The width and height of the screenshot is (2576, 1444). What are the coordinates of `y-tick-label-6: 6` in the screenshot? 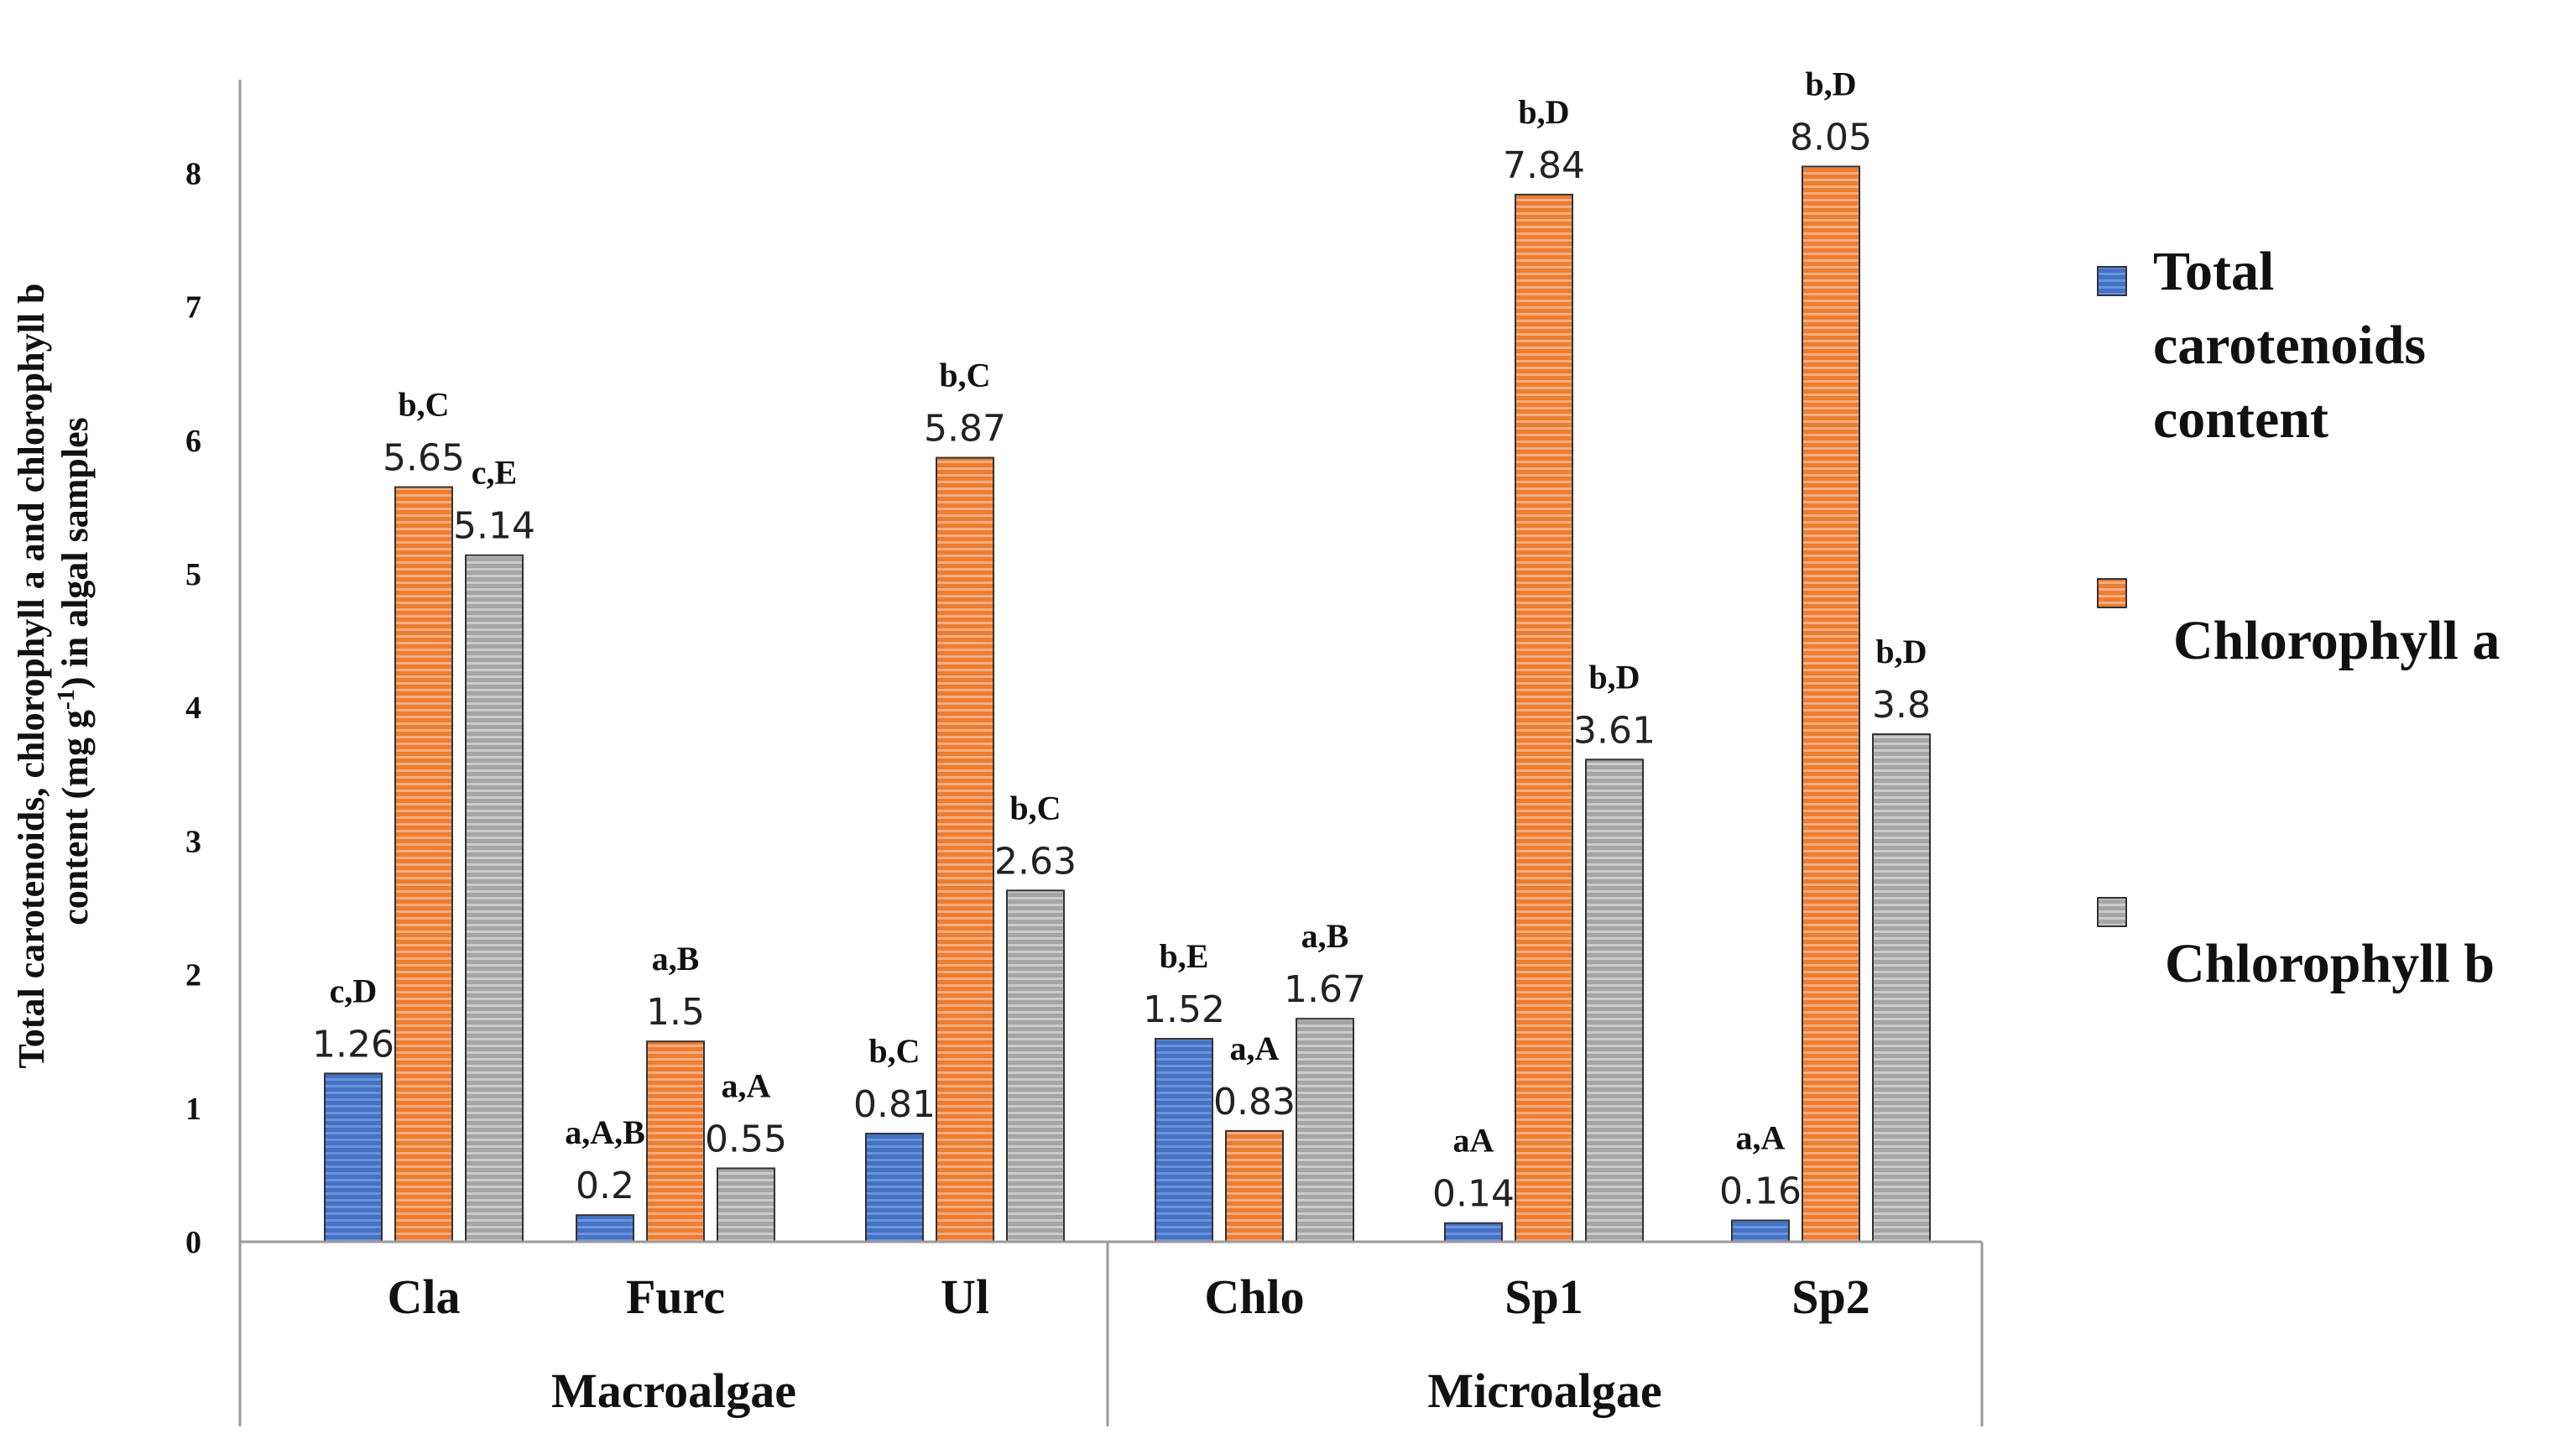 It's located at (193, 441).